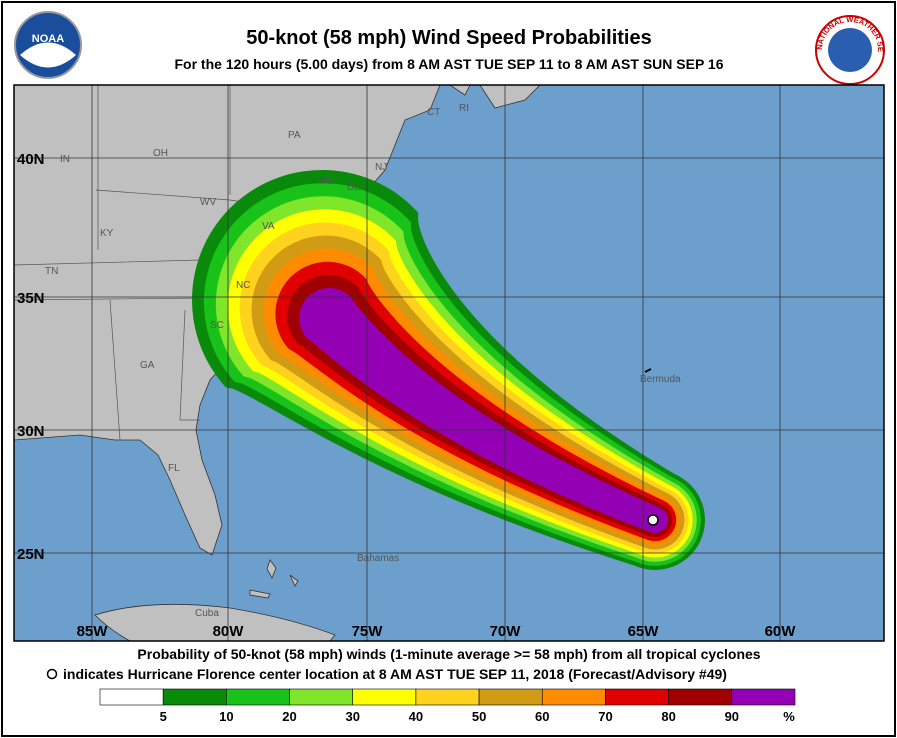  Describe the element at coordinates (352, 716) in the screenshot. I see `legend-label: 30` at that location.